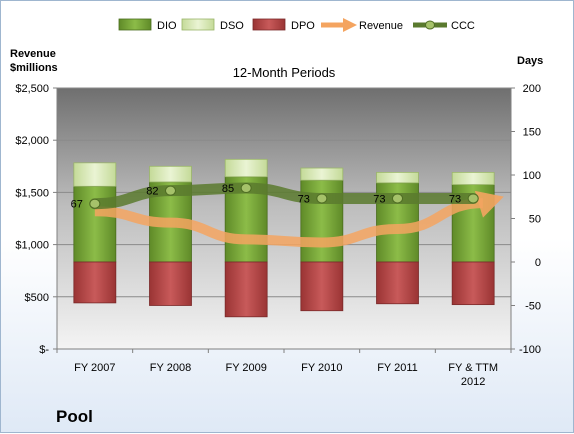  What do you see at coordinates (535, 220) in the screenshot?
I see `right-tick-label: 50` at bounding box center [535, 220].